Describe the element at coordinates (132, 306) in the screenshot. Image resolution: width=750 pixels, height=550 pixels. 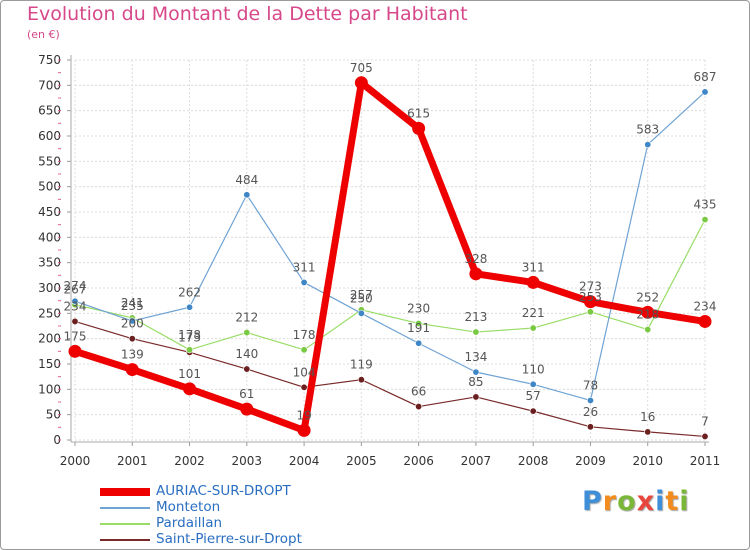
I see `data-label-monteton: 235` at that location.